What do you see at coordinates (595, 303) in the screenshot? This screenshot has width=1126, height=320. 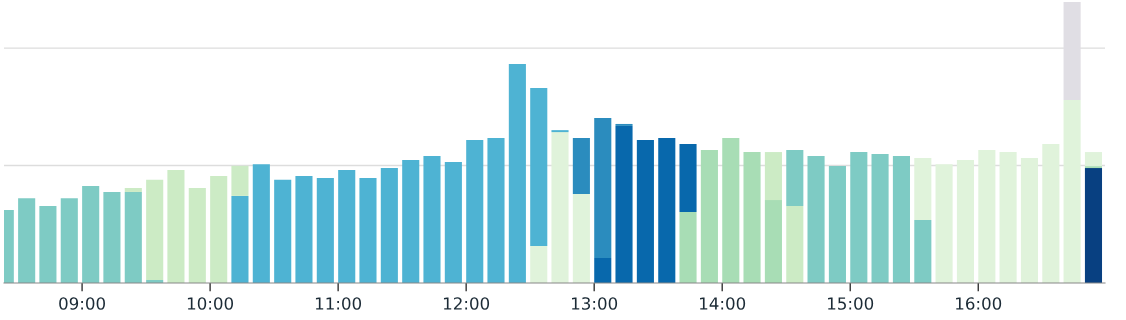 I see `x-tick-label: 13:00` at bounding box center [595, 303].